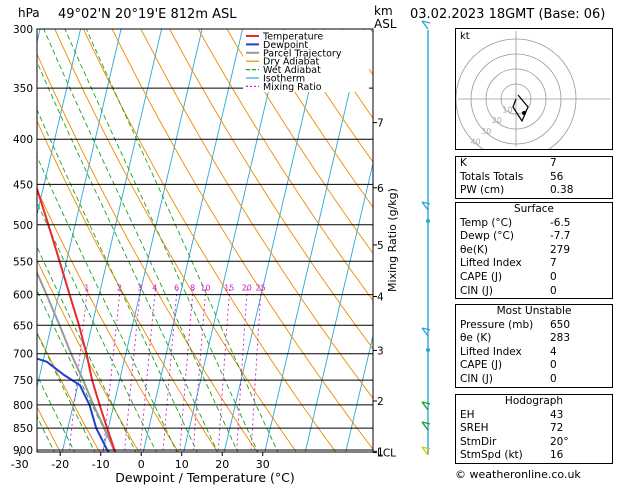 The width and height of the screenshot is (629, 486). Describe the element at coordinates (247, 288) in the screenshot. I see `mixing-ratio-label: 20` at that location.